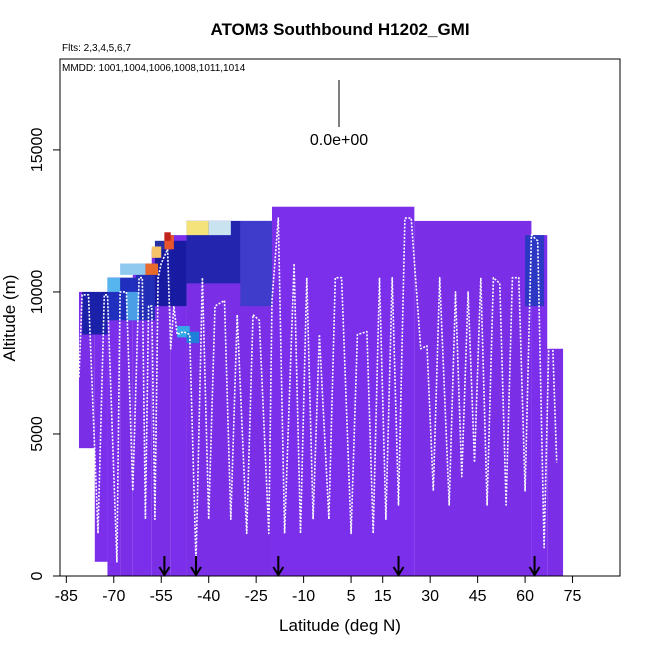  What do you see at coordinates (383, 596) in the screenshot?
I see `x-tick-label-7: 15` at bounding box center [383, 596].